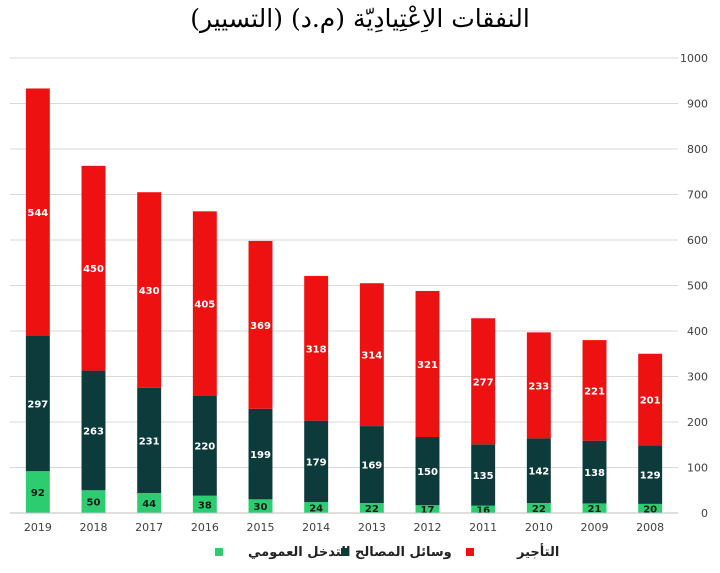 This screenshot has width=720, height=573. I want to click on data-label: 297, so click(37, 405).